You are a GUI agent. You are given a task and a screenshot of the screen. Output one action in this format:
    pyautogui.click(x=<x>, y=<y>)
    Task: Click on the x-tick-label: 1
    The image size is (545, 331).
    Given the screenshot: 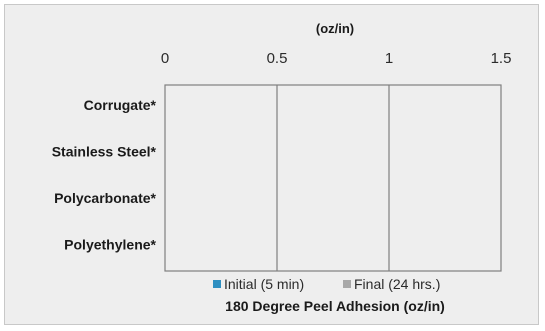 What is the action you would take?
    pyautogui.click(x=389, y=58)
    